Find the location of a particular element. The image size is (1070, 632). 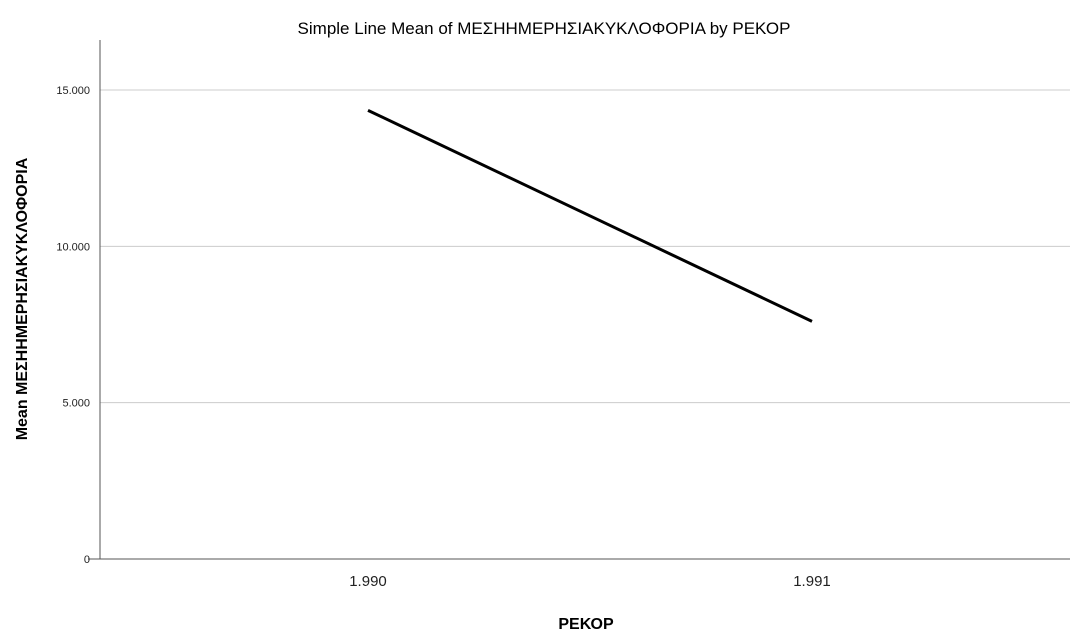

x-tick-labels: 1.990 1.991 is located at coordinates (590, 581).